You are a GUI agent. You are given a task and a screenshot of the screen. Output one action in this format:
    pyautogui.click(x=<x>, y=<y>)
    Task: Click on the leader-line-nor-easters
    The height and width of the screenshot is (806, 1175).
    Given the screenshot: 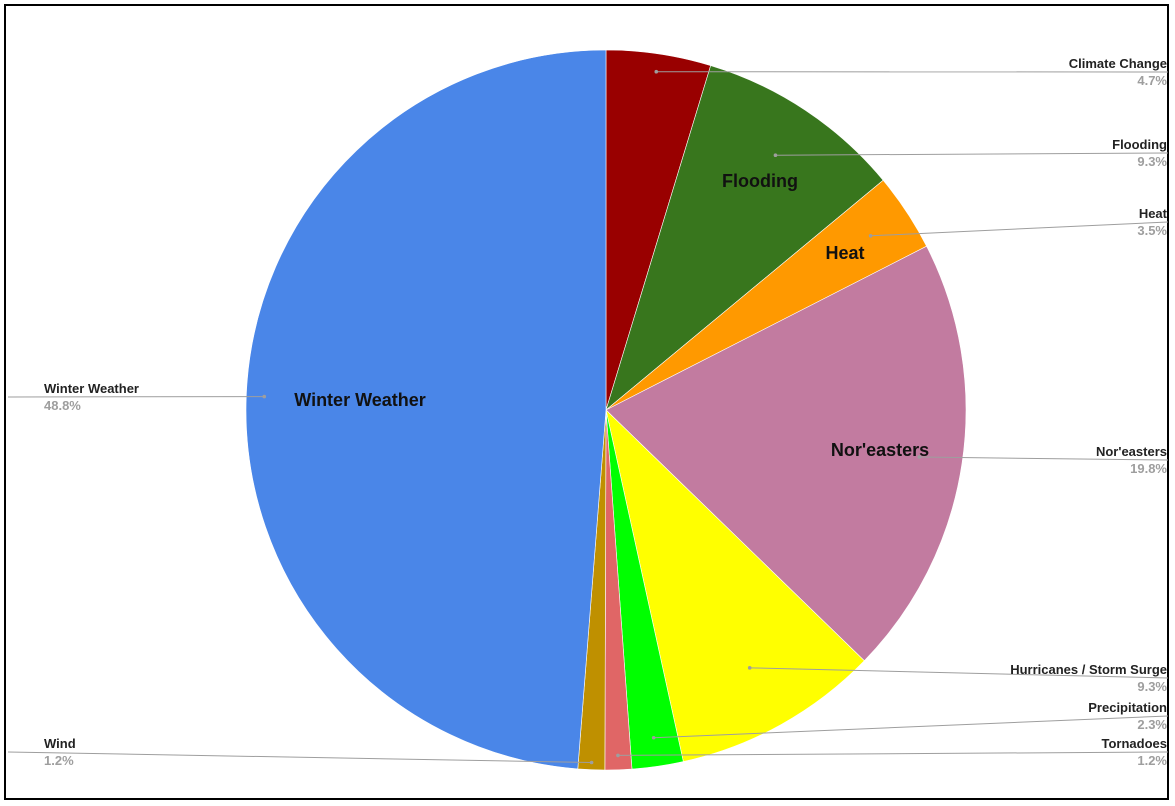 What is the action you would take?
    pyautogui.click(x=1044, y=458)
    